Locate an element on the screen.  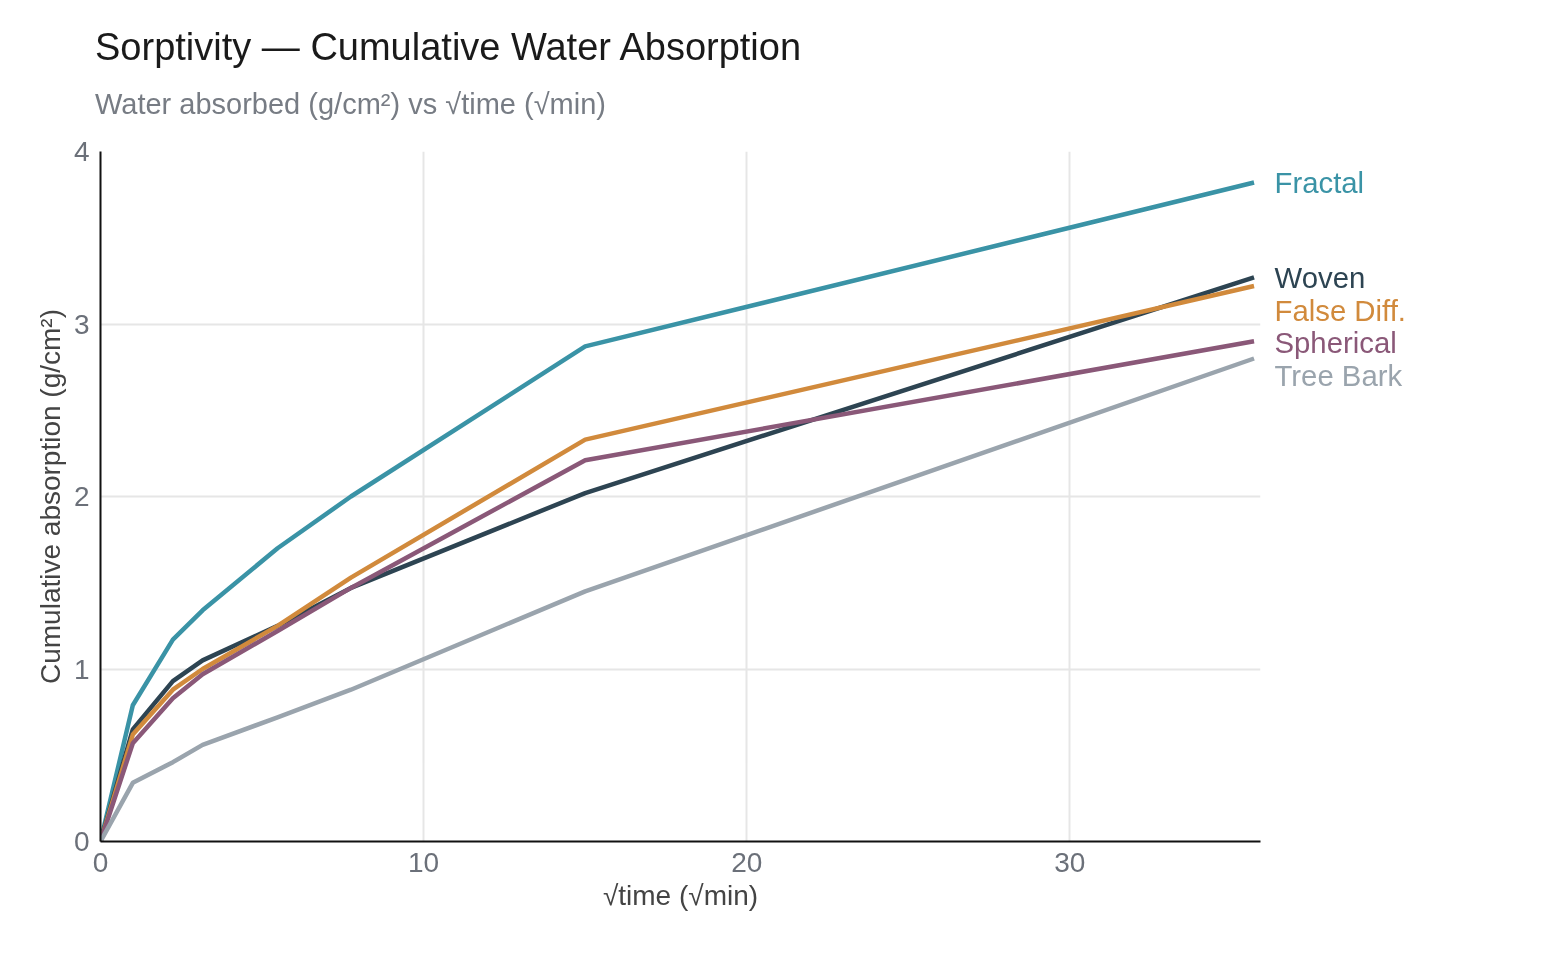
chart-title: Sorptivity — Cumulative Water Absorption is located at coordinates (448, 47).